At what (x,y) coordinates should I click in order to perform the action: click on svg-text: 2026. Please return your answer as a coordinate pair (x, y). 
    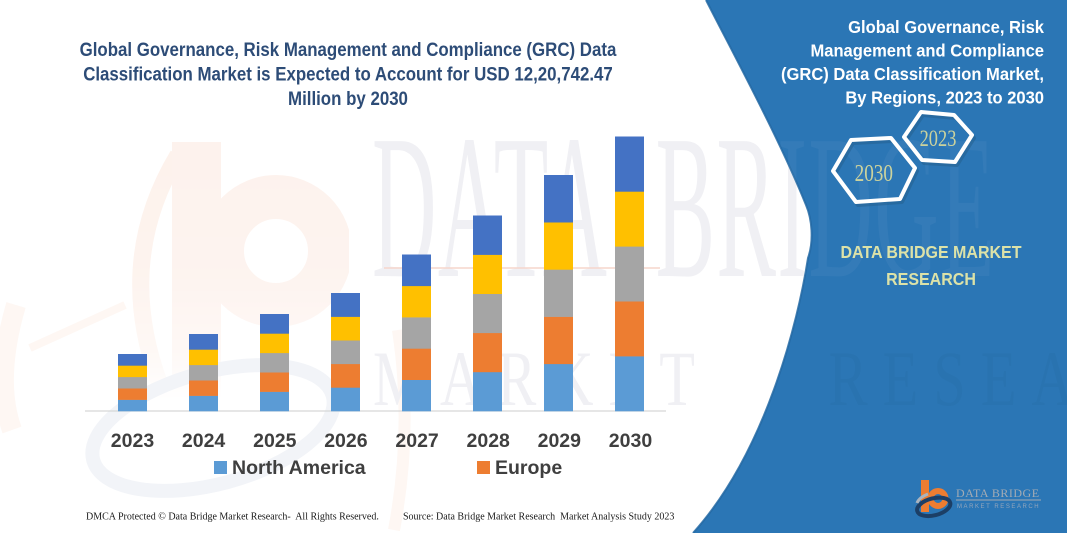
    Looking at the image, I should click on (346, 441).